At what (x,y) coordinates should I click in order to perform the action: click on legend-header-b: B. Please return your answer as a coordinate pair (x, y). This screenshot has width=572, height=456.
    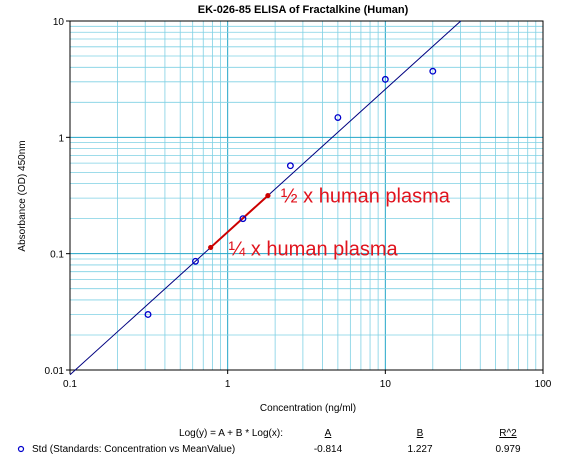
    Looking at the image, I should click on (420, 433).